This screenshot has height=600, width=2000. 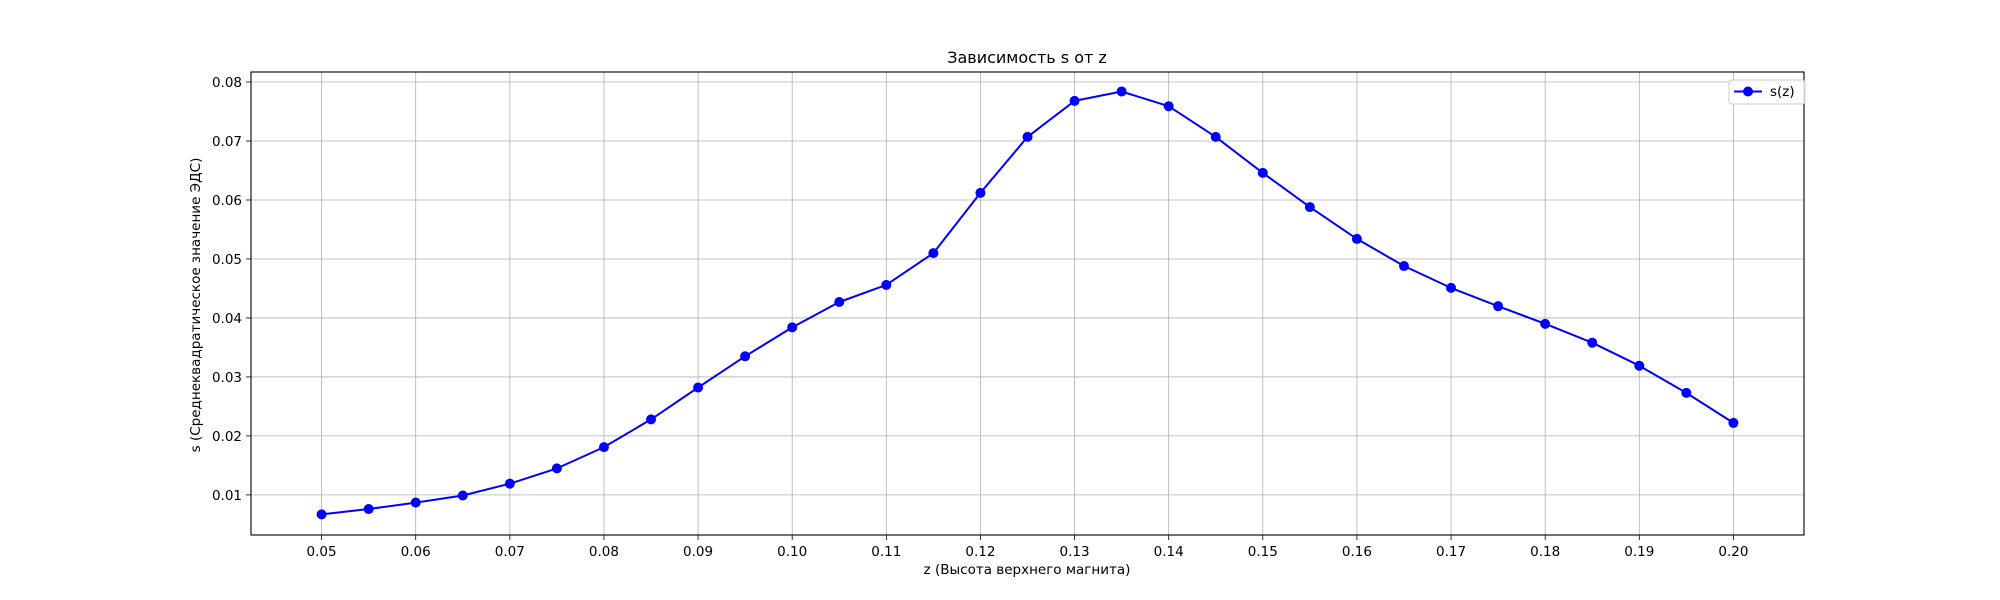 What do you see at coordinates (1169, 552) in the screenshot?
I see `x-tick-label: 0.14` at bounding box center [1169, 552].